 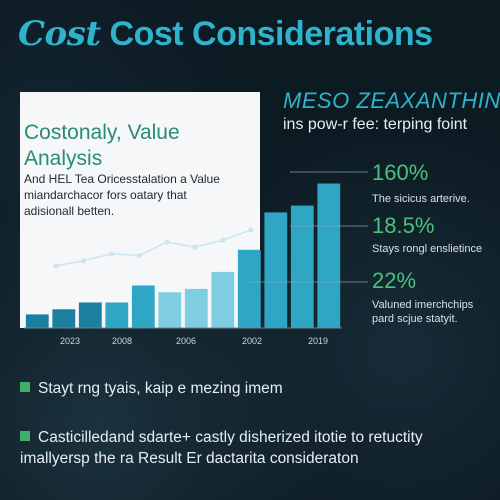 I want to click on stat-caption-2: Stays rongl enslietince, so click(x=427, y=249).